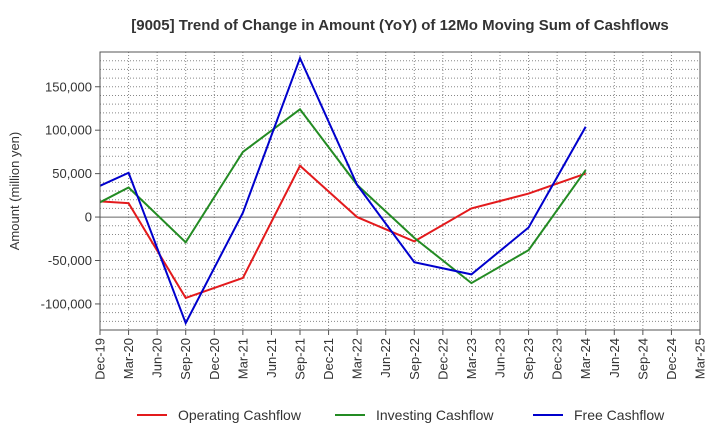  Describe the element at coordinates (68, 130) in the screenshot. I see `y-tick-label: 100,000` at that location.